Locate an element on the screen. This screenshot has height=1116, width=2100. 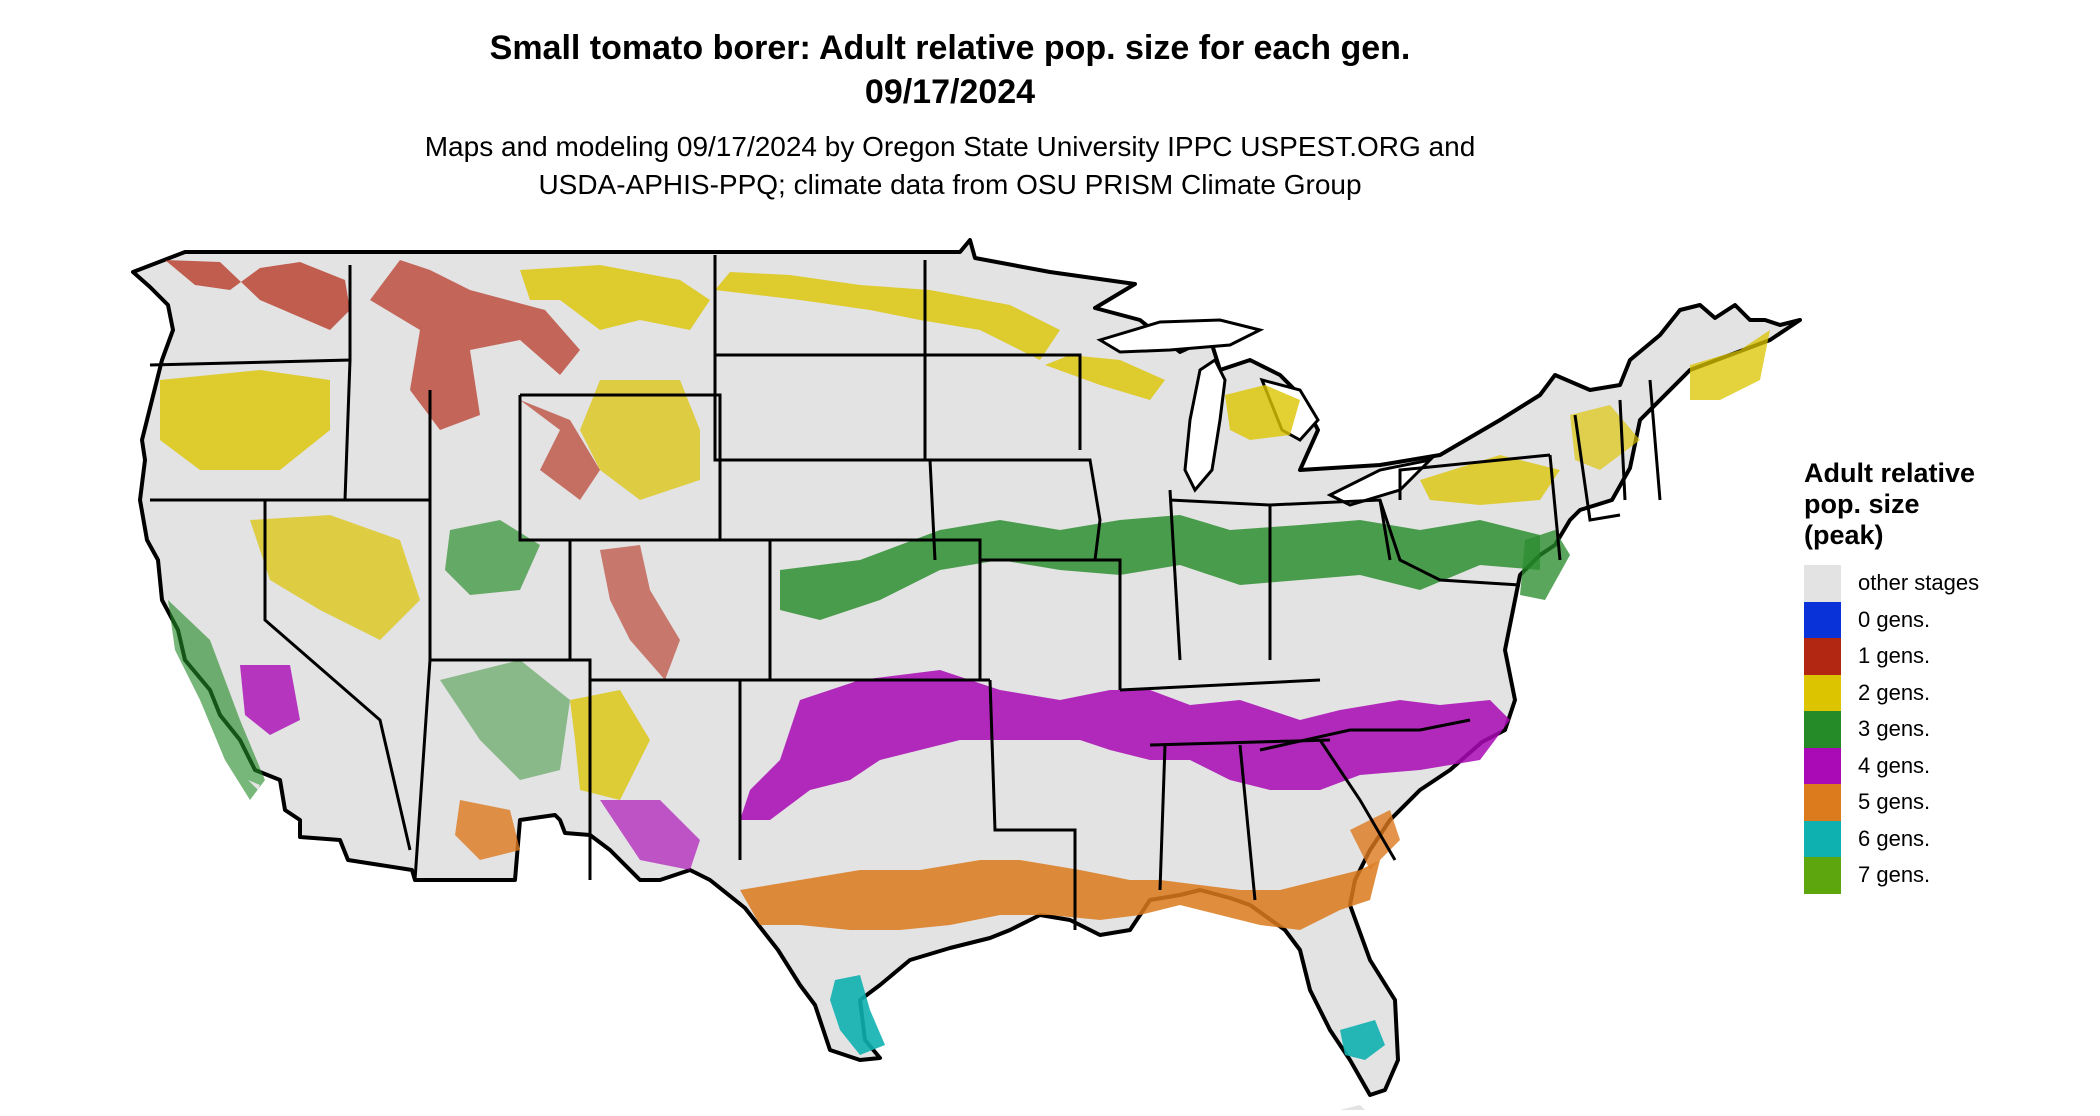
band-4-gen-southern-belt is located at coordinates (1125, 745).